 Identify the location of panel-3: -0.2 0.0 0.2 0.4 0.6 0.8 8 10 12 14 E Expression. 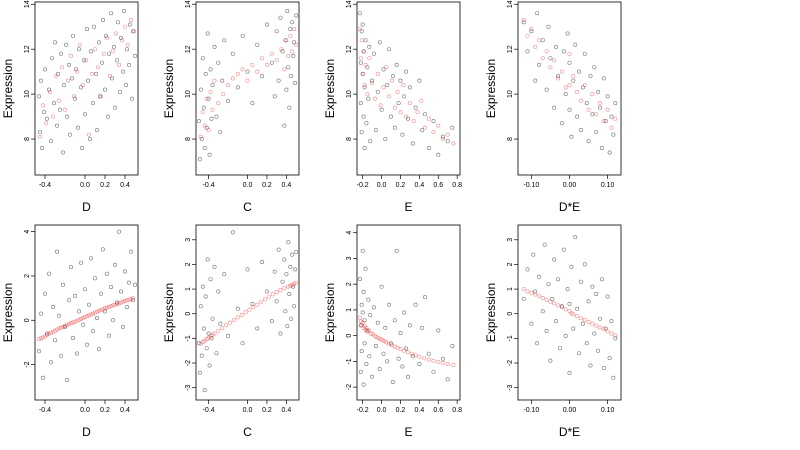
(392, 107).